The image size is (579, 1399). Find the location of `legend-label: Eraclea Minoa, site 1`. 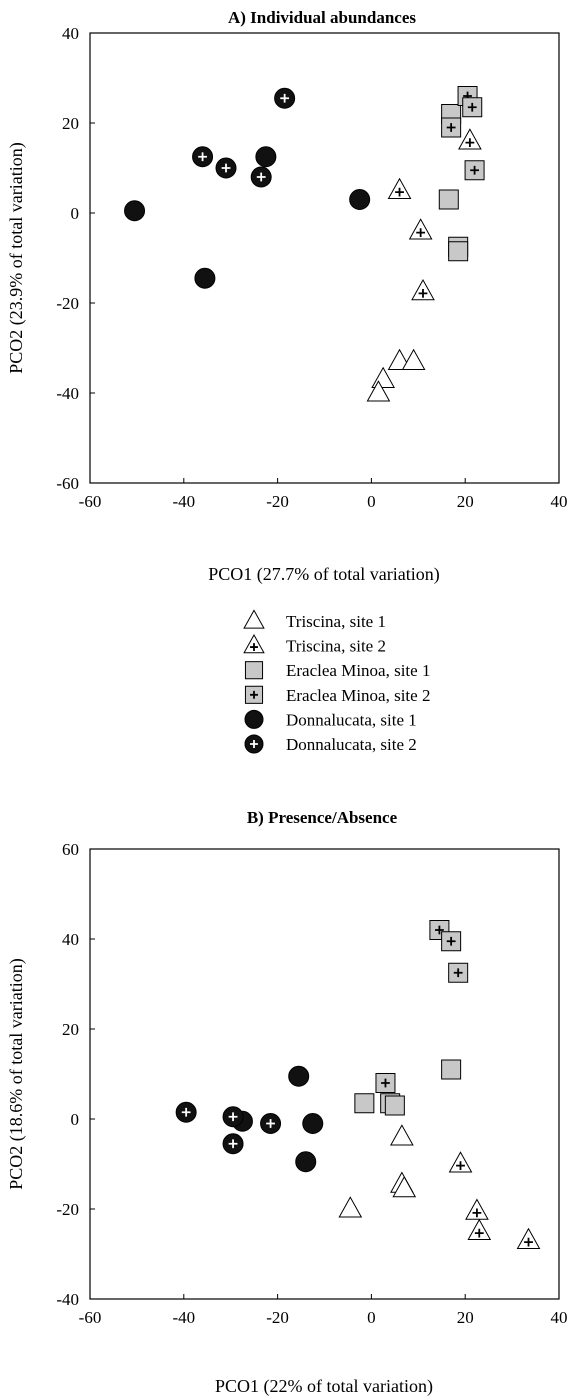

legend-label: Eraclea Minoa, site 1 is located at coordinates (358, 670).